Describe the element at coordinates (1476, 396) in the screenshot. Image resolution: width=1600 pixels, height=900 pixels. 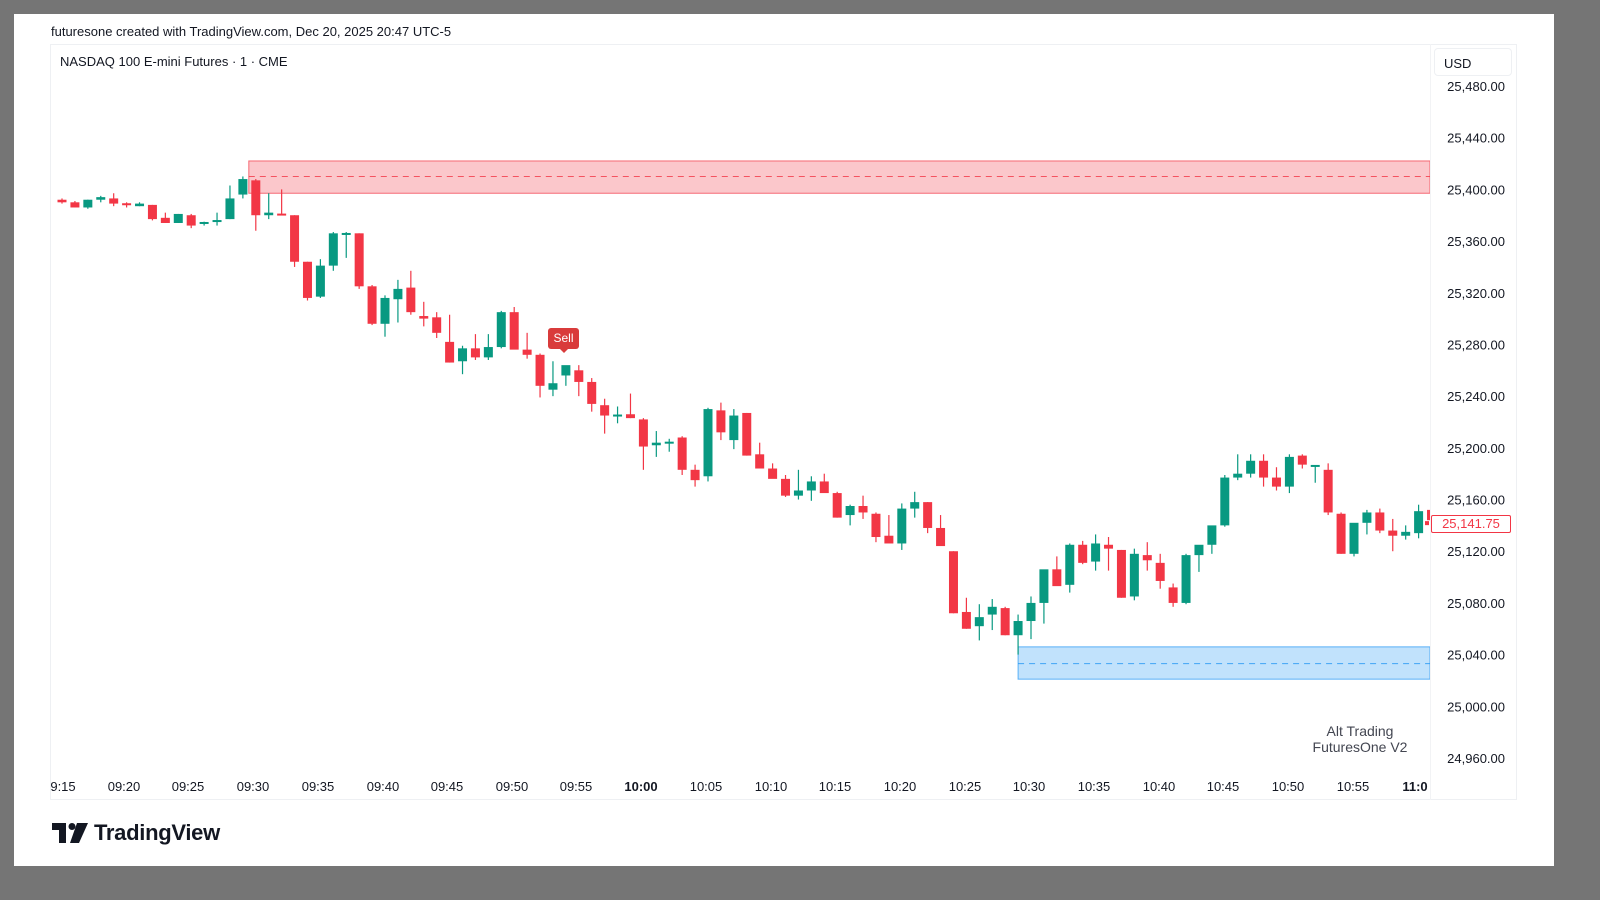
I see `price-tick-label: 25,240.00` at that location.